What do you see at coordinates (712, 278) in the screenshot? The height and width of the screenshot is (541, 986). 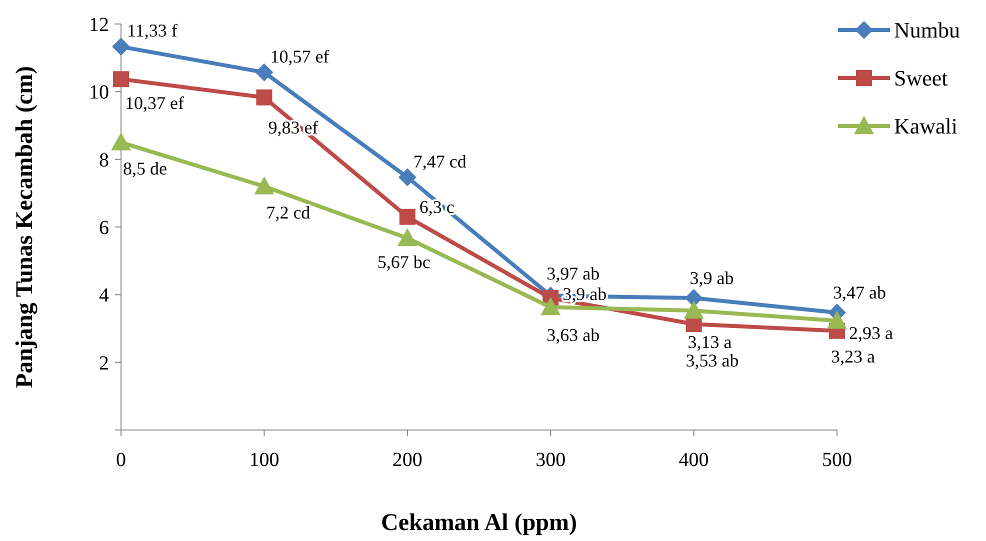 I see `data-label: 3,9 ab` at bounding box center [712, 278].